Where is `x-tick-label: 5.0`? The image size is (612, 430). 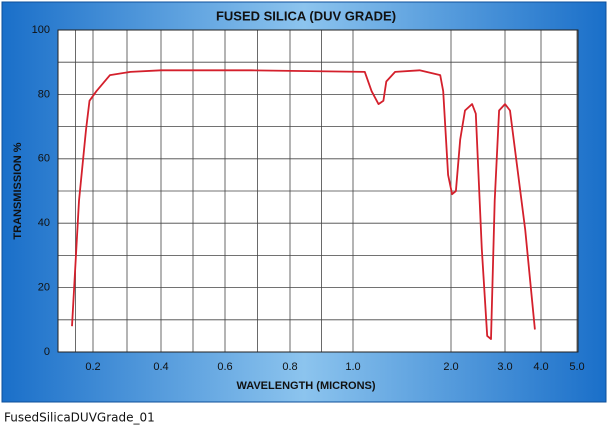
x-tick-label: 5.0 is located at coordinates (576, 367).